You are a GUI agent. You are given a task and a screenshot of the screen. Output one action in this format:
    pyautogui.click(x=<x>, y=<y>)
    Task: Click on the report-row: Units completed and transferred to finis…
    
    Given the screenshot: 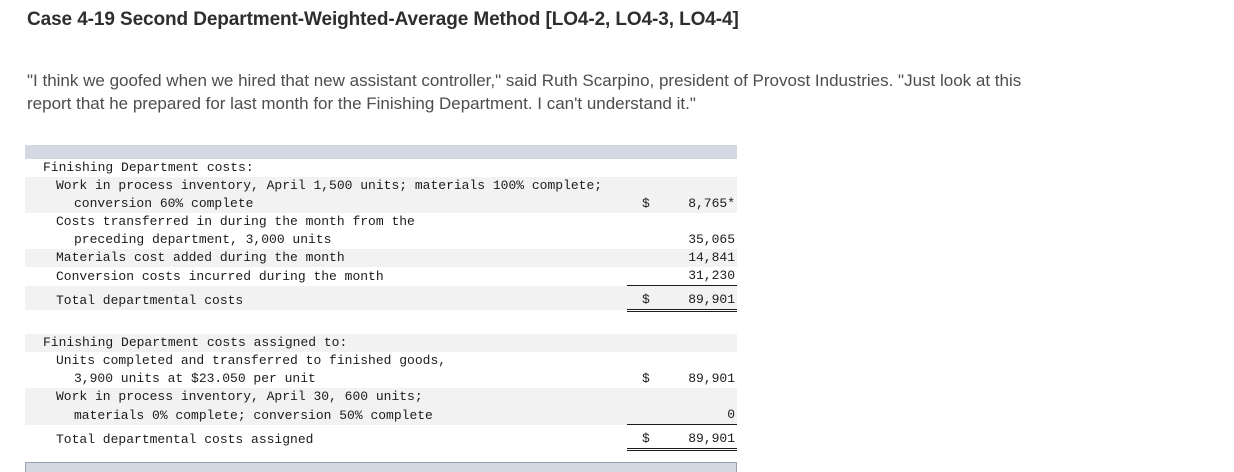 What is the action you would take?
    pyautogui.click(x=381, y=361)
    